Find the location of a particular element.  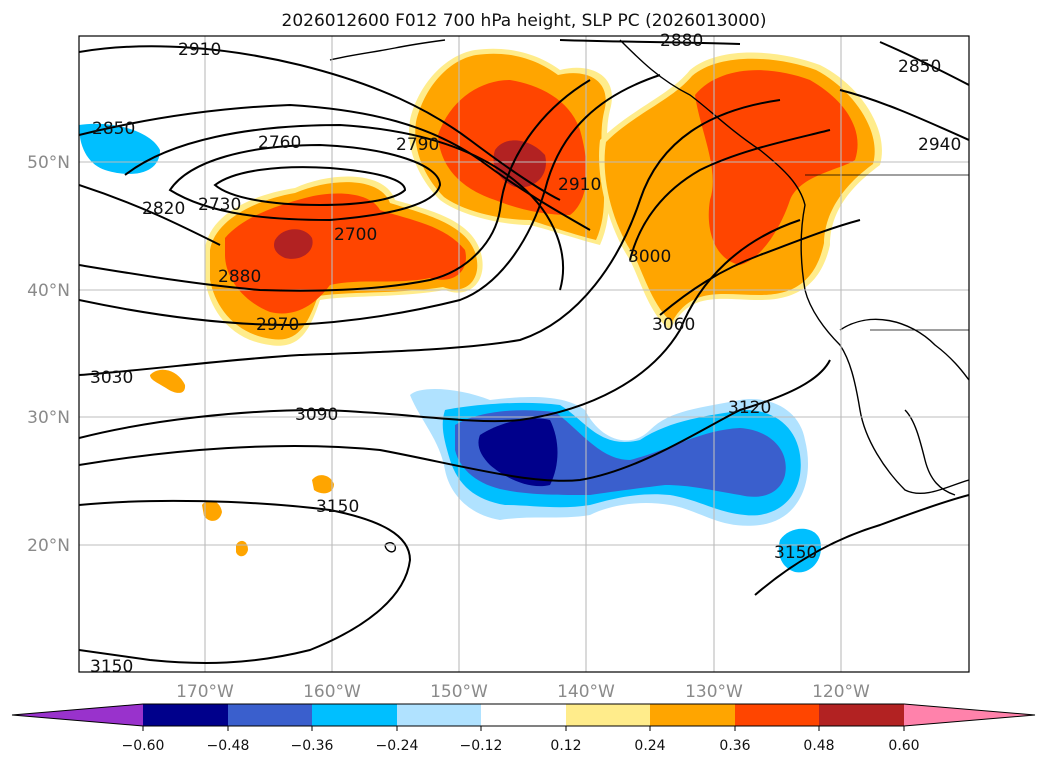

positive-core-west is located at coordinates (293, 244).